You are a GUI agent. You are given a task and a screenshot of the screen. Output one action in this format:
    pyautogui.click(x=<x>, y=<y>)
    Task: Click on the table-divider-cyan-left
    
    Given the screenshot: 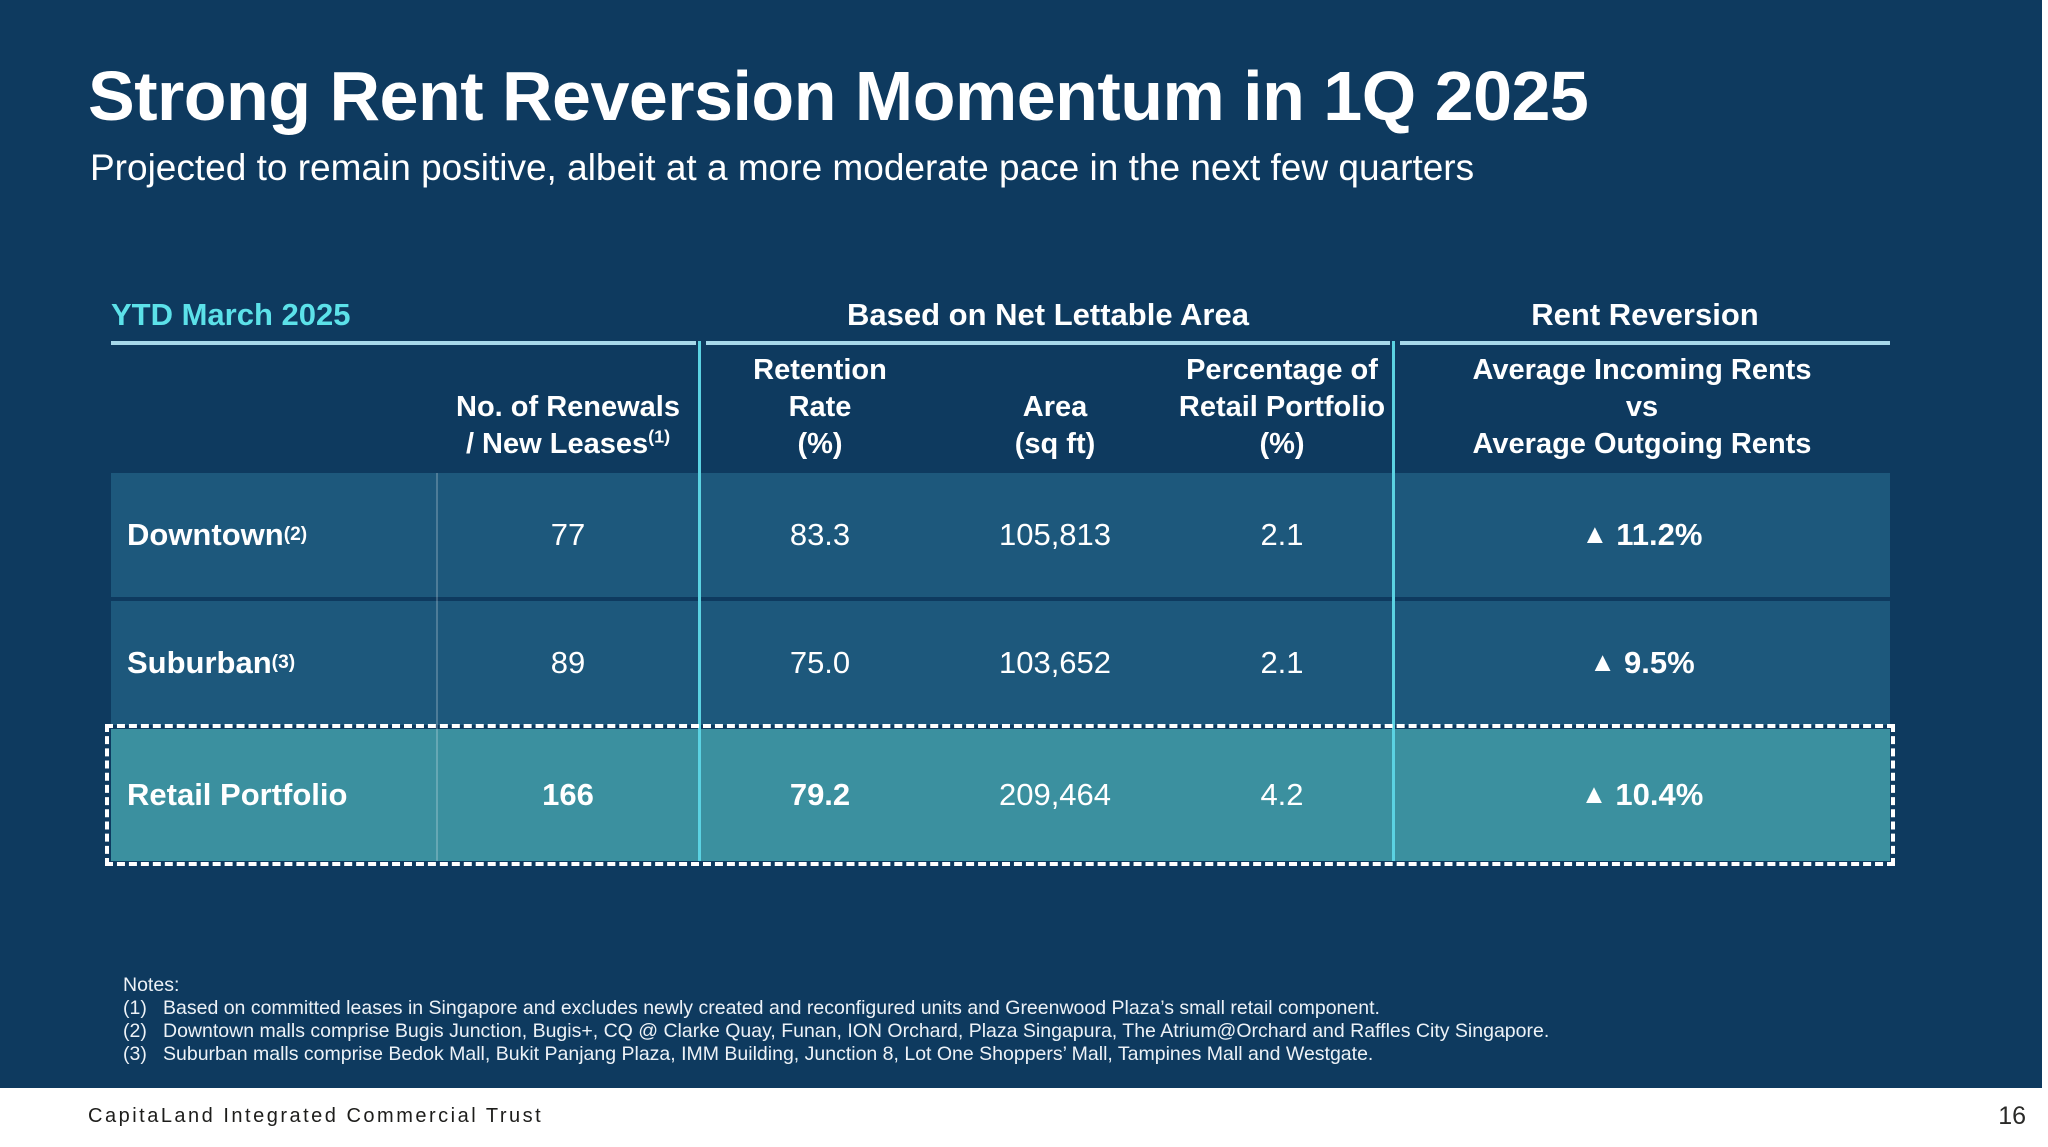 What is the action you would take?
    pyautogui.click(x=699, y=601)
    